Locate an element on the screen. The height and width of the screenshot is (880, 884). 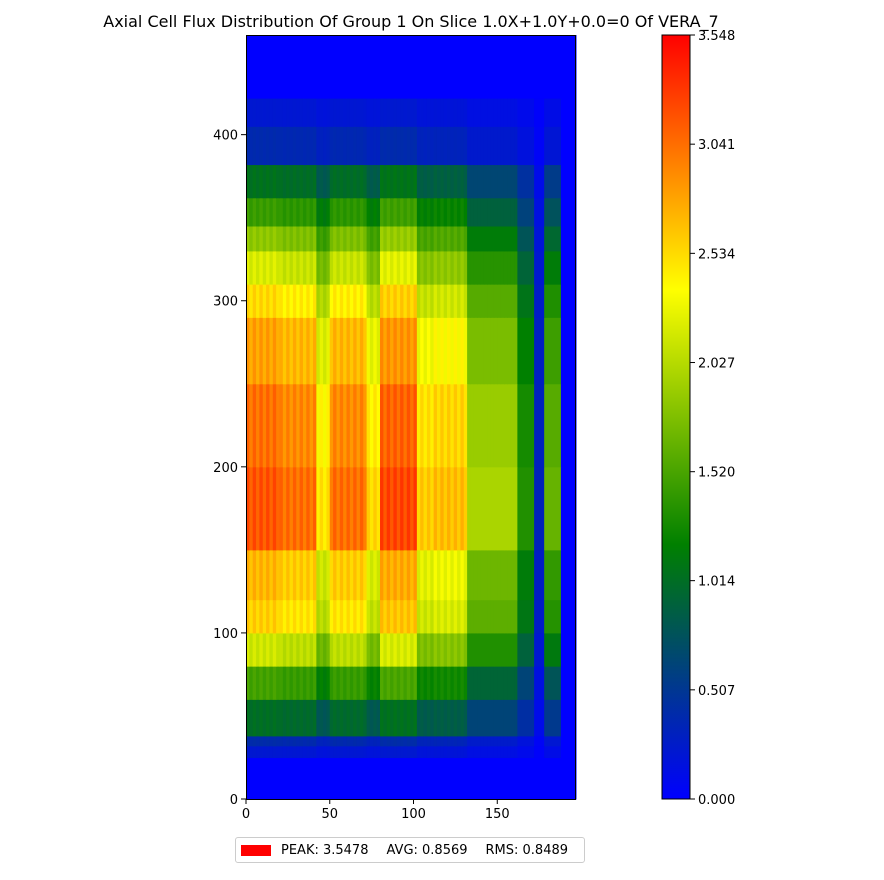
legend-peak: PEAK: 3.5478 is located at coordinates (325, 850).